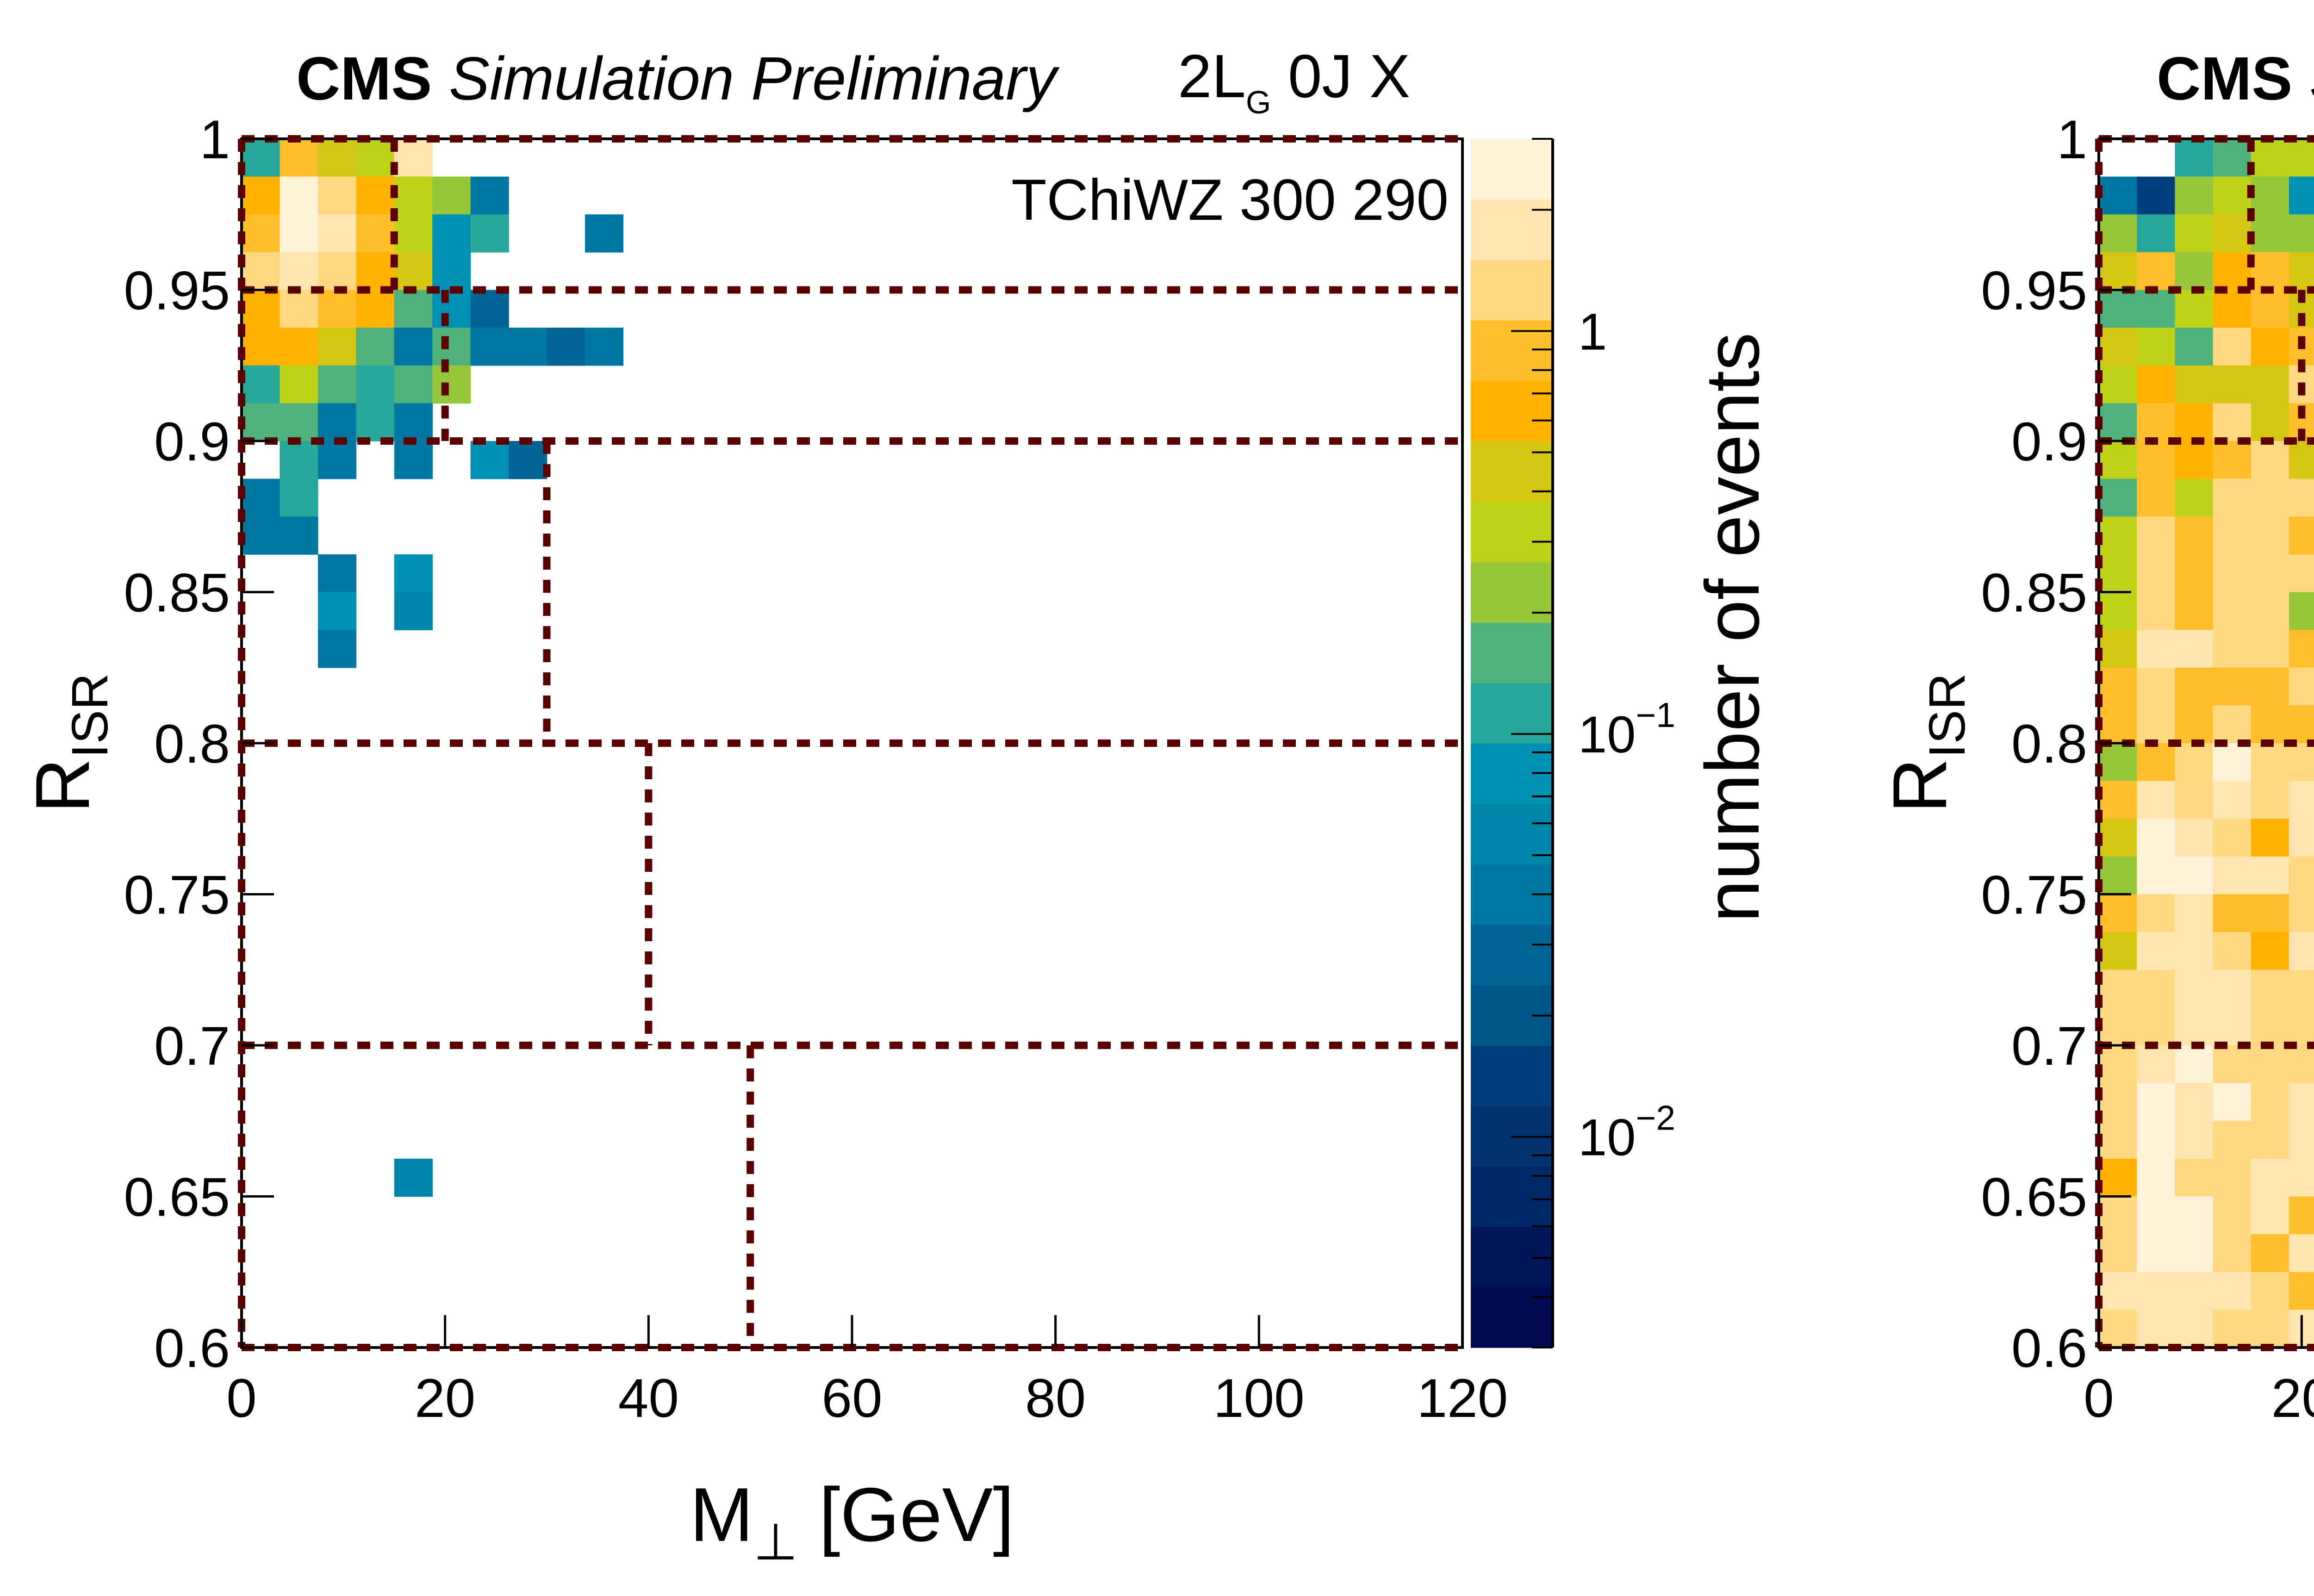  I want to click on x-tick-label: 80, so click(1055, 1399).